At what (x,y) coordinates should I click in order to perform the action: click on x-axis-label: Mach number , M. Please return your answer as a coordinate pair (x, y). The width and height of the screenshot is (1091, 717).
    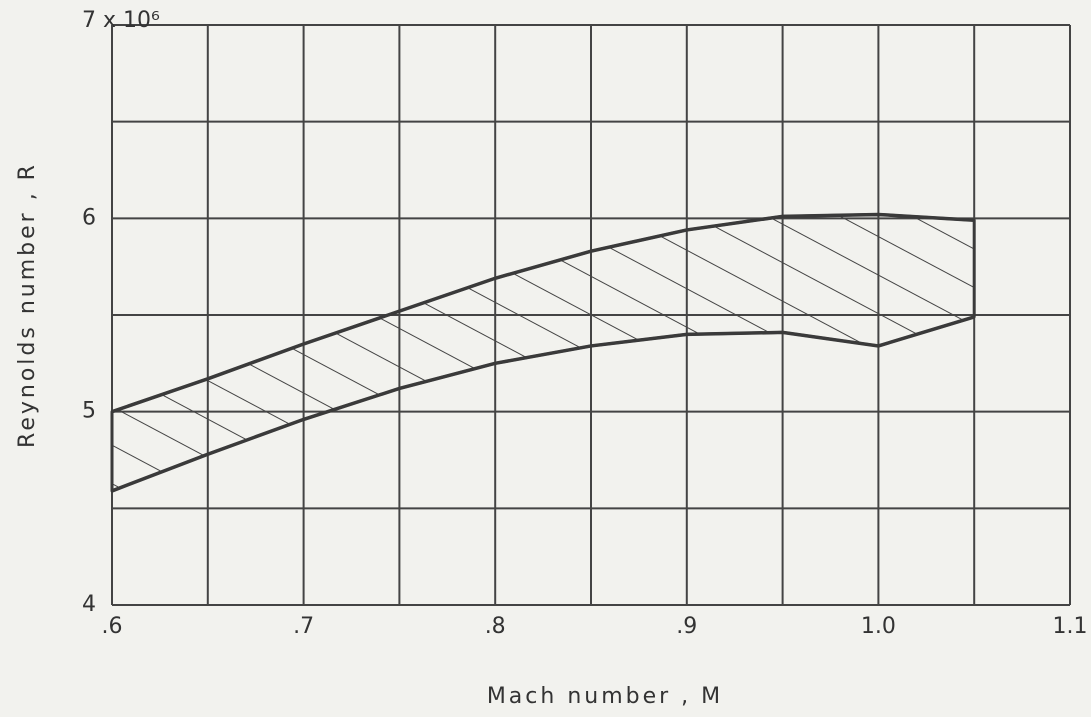
    Looking at the image, I should click on (605, 696).